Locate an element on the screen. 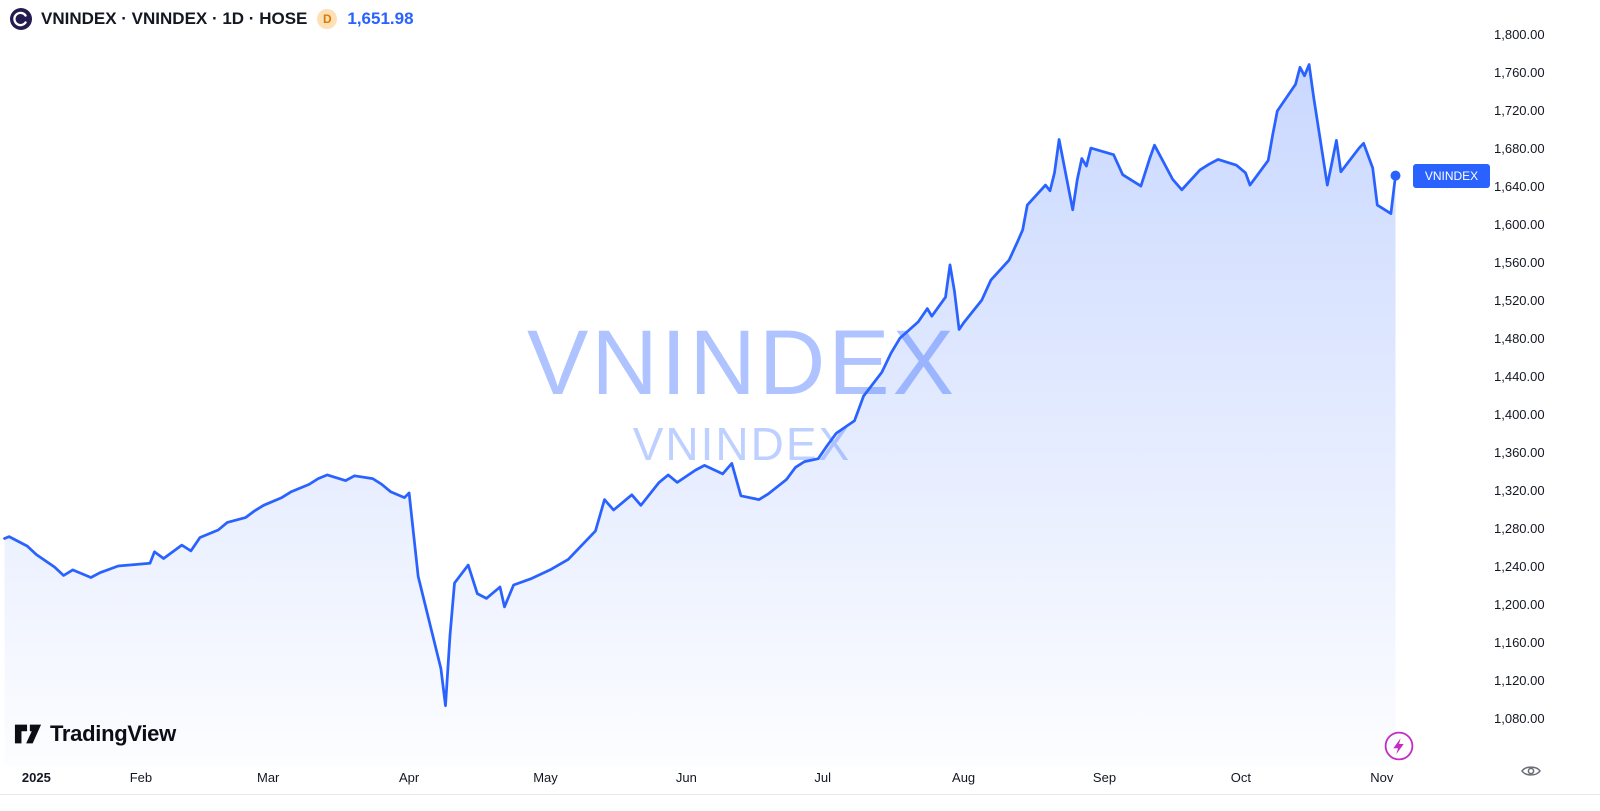  symbol-title: VNINDEX · VNINDEX · 1D · HOSE is located at coordinates (174, 18).